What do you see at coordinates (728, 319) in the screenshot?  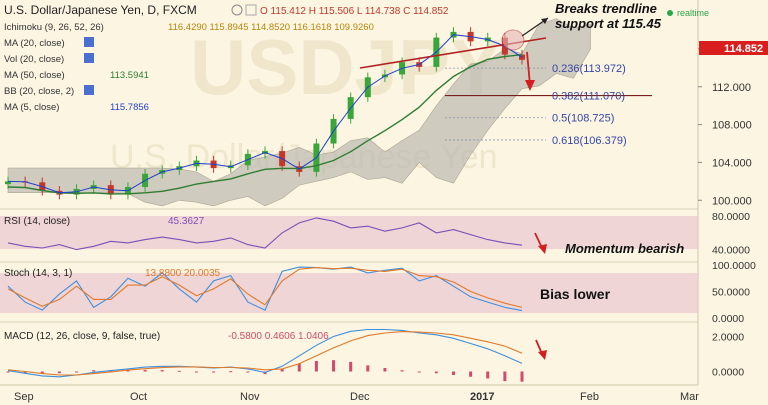 I see `indicator-tick-label: 0.0000` at bounding box center [728, 319].